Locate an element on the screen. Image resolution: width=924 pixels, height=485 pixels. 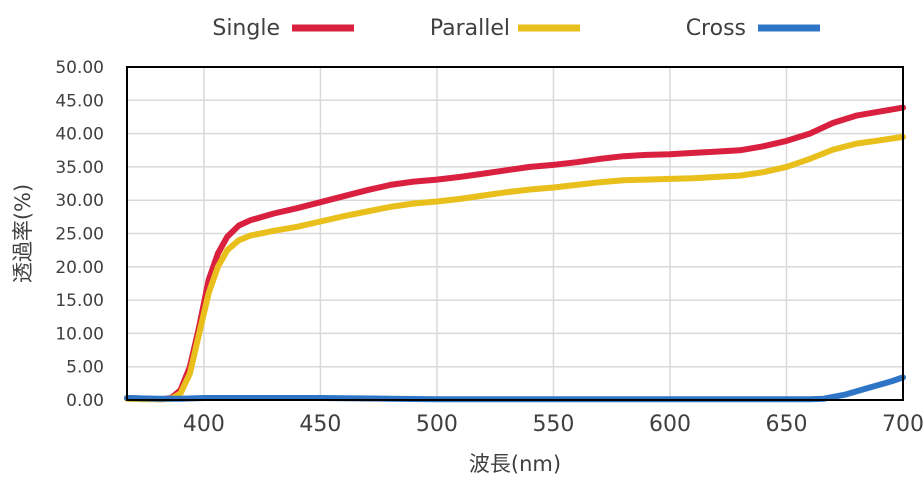
x-tick-label: 700 is located at coordinates (903, 424).